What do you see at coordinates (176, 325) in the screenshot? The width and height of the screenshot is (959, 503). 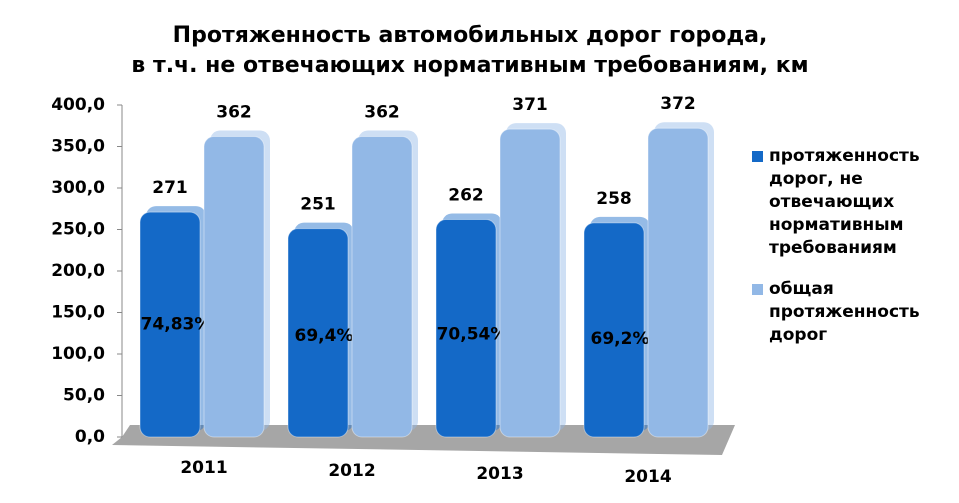 I see `annotation: 74,83%` at bounding box center [176, 325].